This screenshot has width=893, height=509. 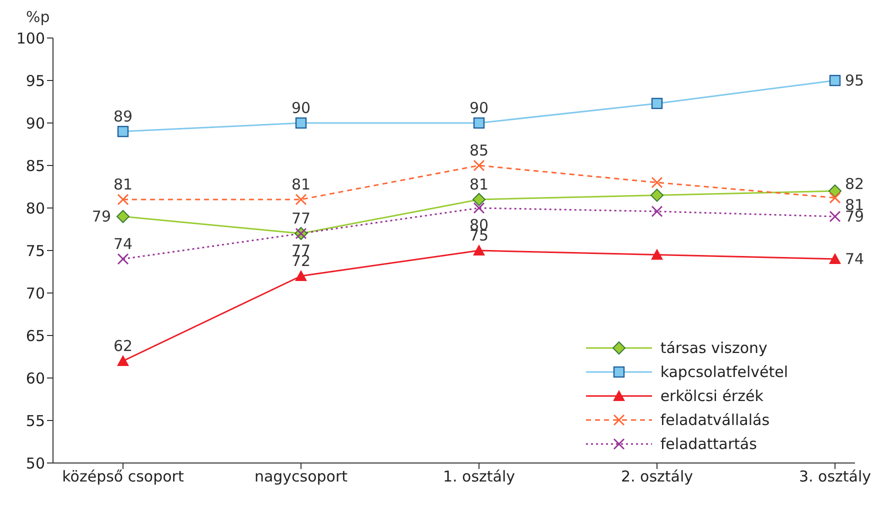 I want to click on data-label: 79, so click(x=101, y=217).